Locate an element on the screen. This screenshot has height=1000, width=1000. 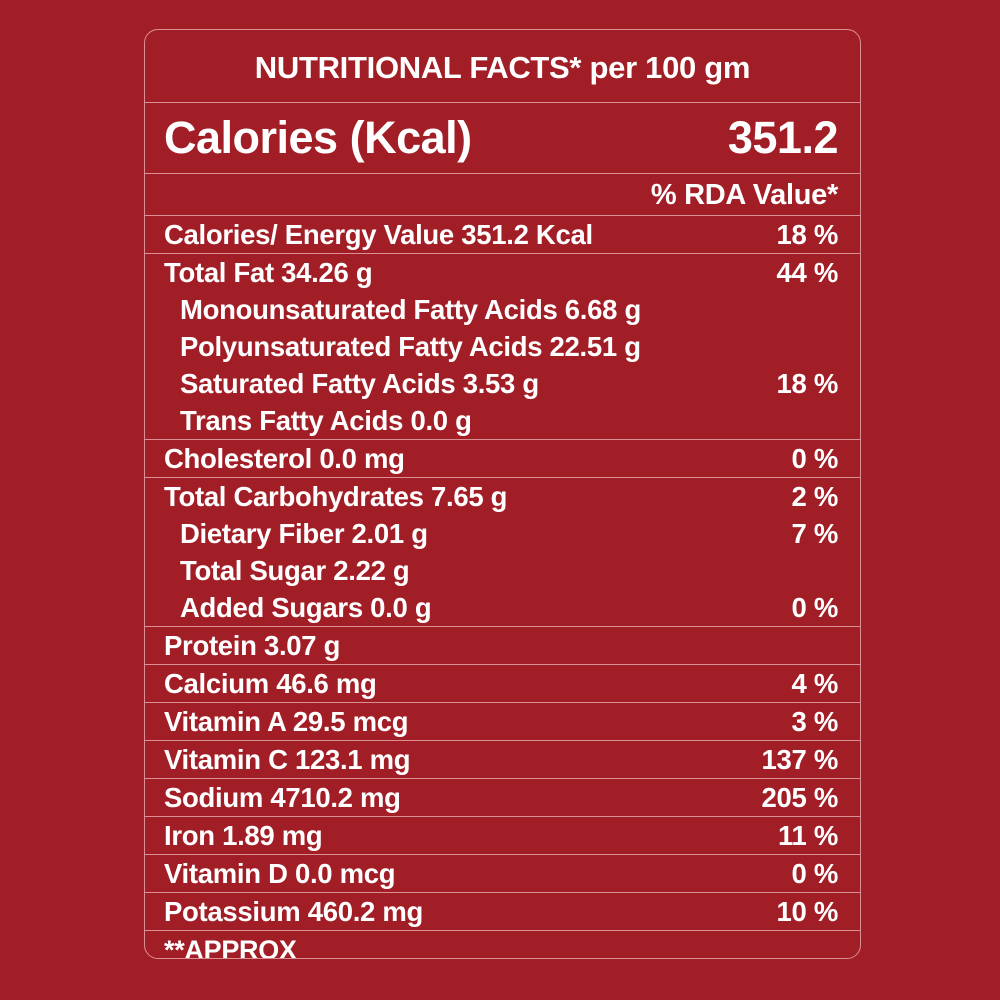
nutrient-row: Vitamin C 123.1 mg 137 % is located at coordinates (502, 759).